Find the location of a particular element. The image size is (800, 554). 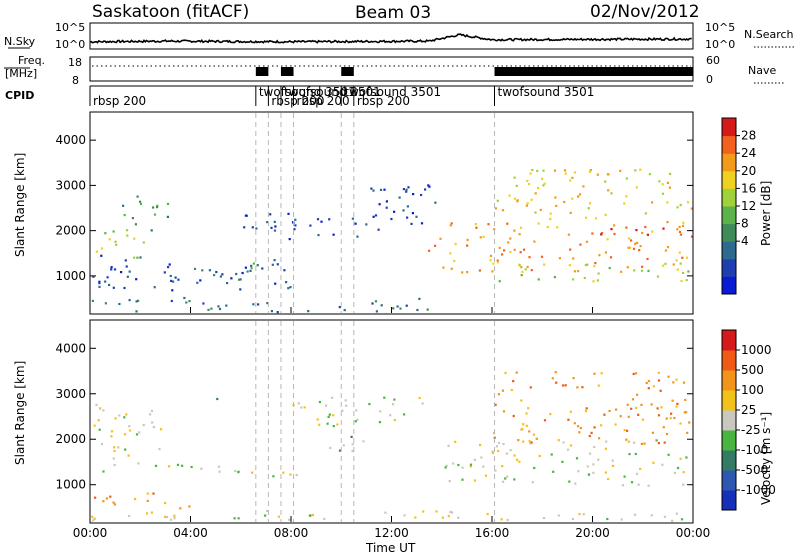

x-ticklabel-5: 20:00 is located at coordinates (592, 533).